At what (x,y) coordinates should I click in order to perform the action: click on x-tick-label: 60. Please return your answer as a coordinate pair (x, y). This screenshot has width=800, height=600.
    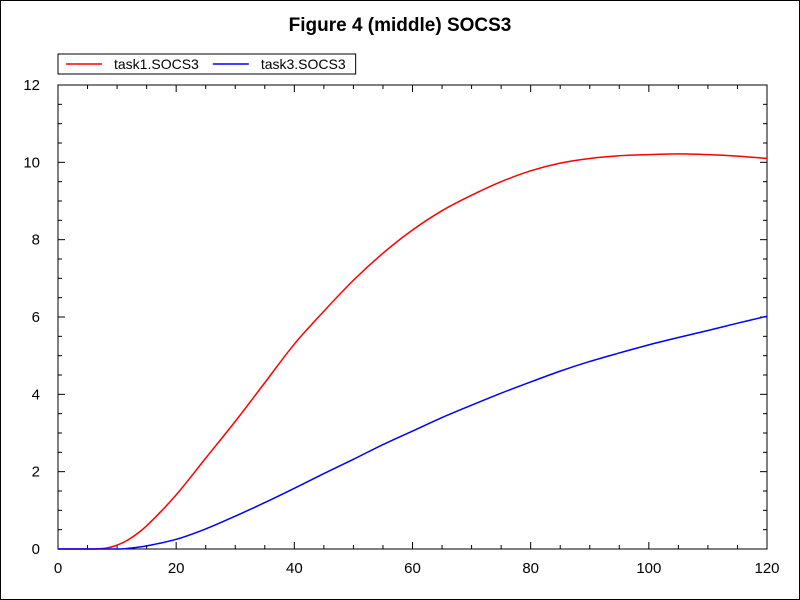
    Looking at the image, I should click on (412, 568).